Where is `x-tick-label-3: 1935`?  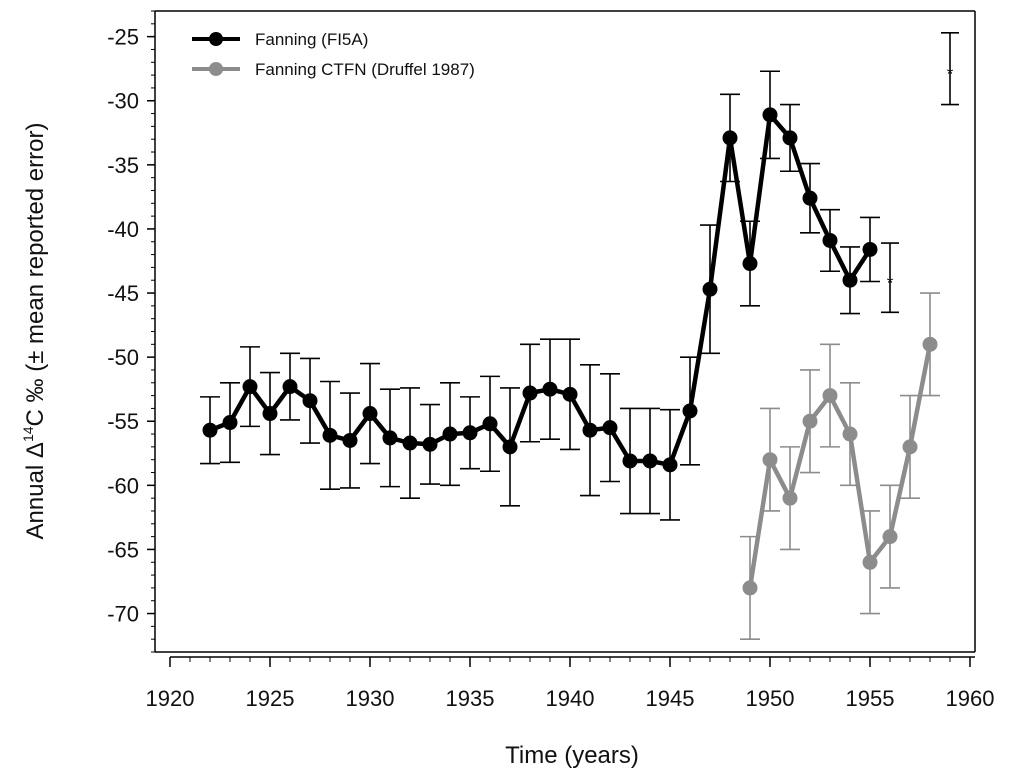 x-tick-label-3: 1935 is located at coordinates (470, 698).